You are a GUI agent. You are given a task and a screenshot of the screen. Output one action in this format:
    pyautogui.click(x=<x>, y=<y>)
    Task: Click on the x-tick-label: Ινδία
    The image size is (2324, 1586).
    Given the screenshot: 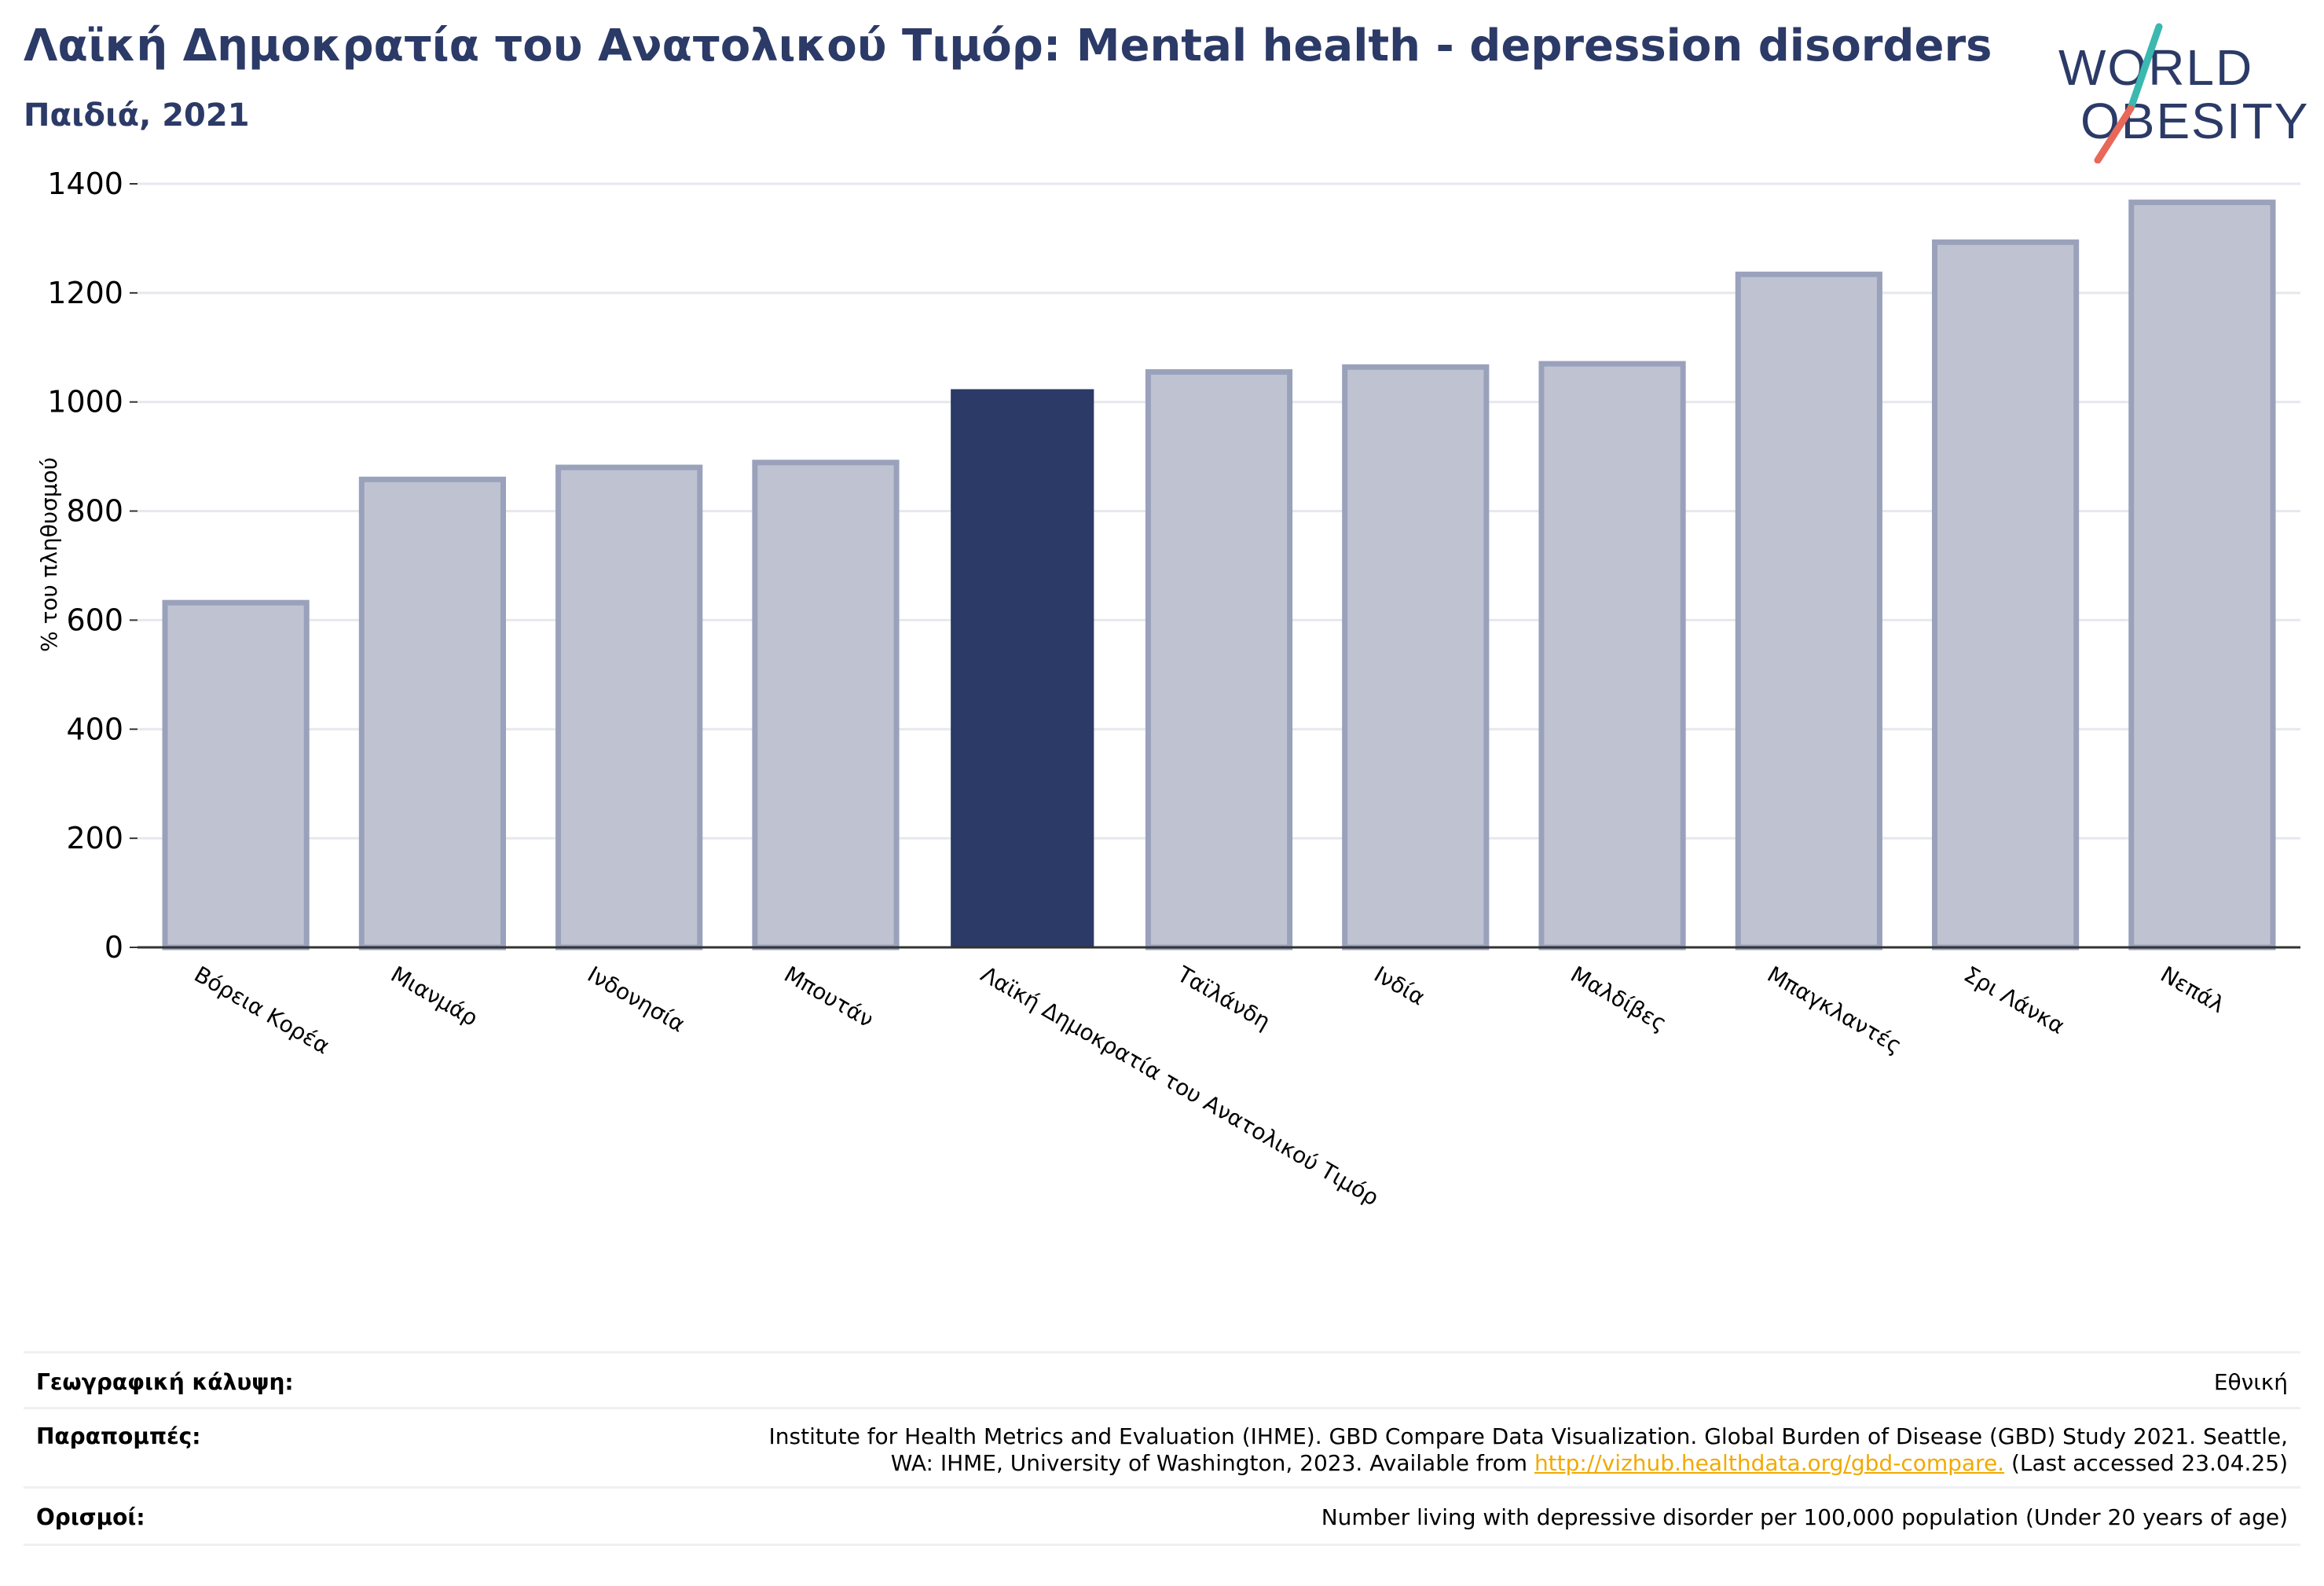 What is the action you would take?
    pyautogui.click(x=1399, y=985)
    